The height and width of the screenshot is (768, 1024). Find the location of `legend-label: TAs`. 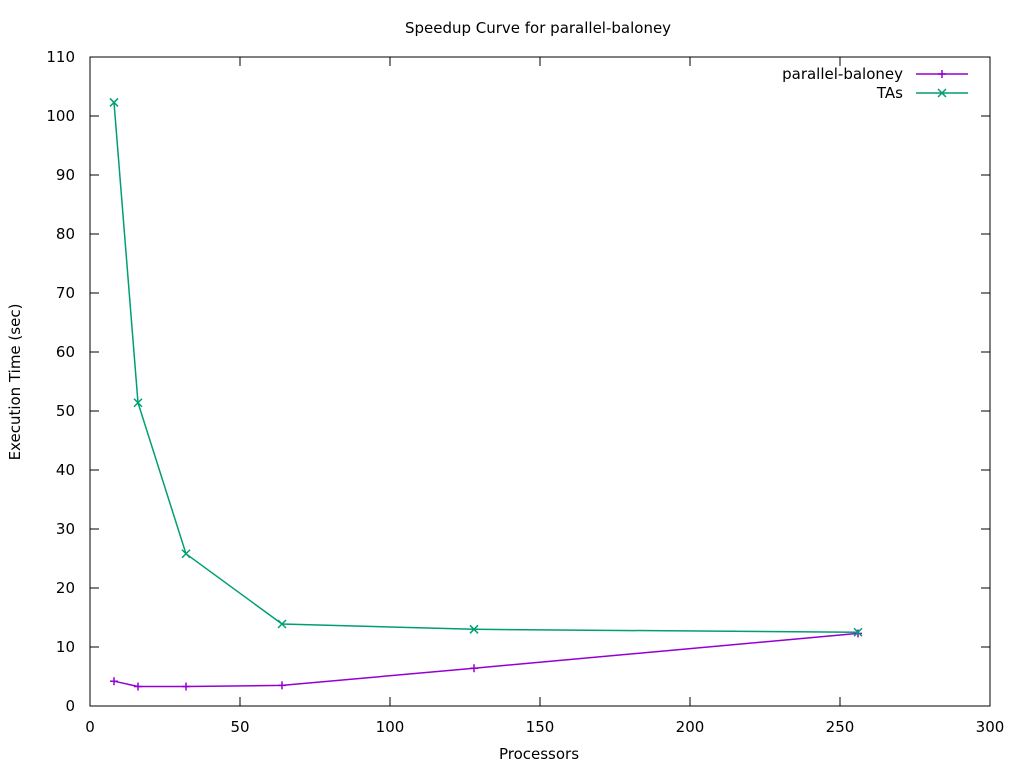

legend-label: TAs is located at coordinates (889, 93).